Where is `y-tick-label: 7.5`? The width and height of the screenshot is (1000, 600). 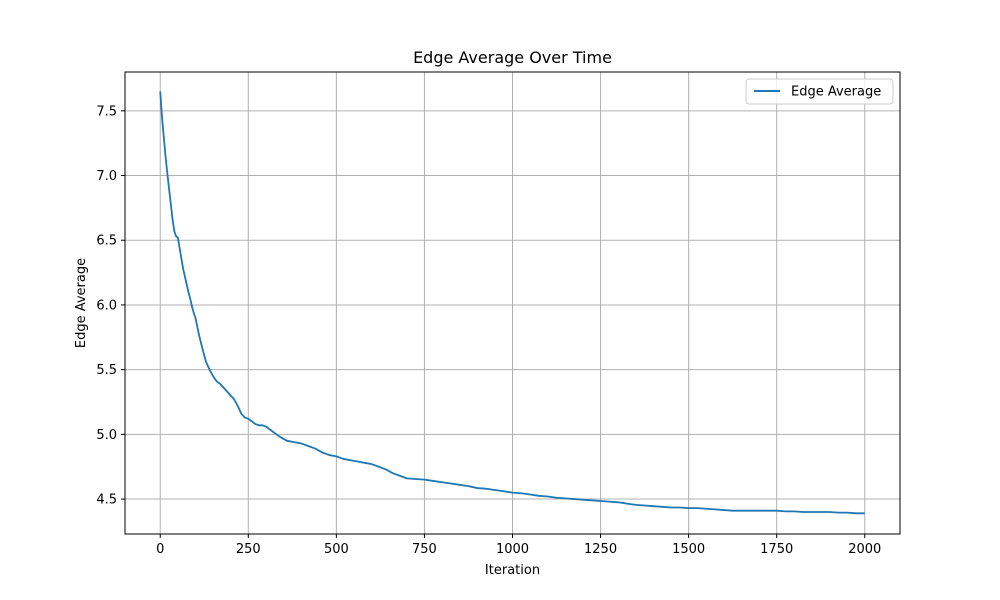 y-tick-label: 7.5 is located at coordinates (106, 111).